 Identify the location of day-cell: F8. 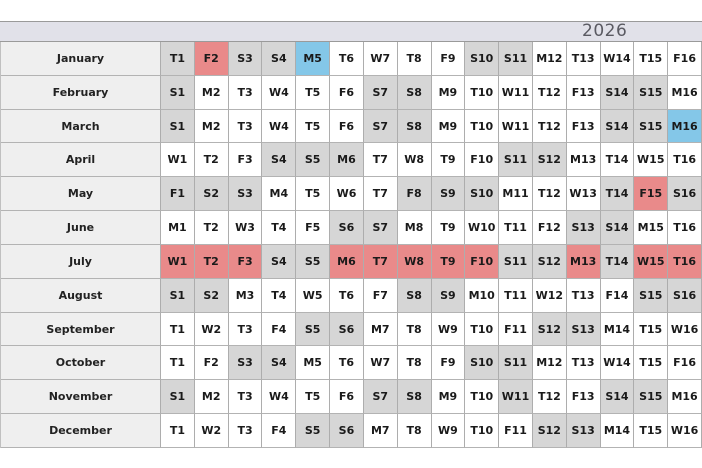
(414, 194).